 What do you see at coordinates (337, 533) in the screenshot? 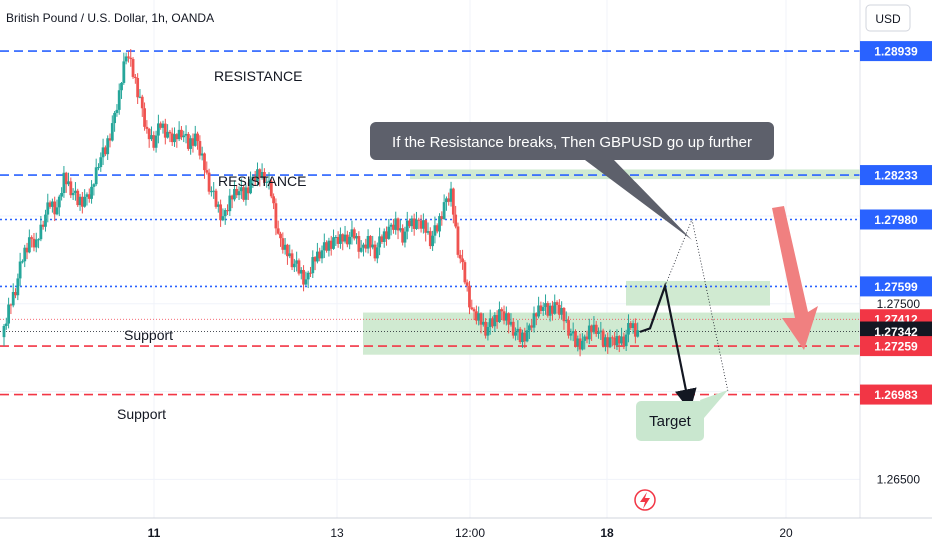
I see `x-tick-label: 13` at bounding box center [337, 533].